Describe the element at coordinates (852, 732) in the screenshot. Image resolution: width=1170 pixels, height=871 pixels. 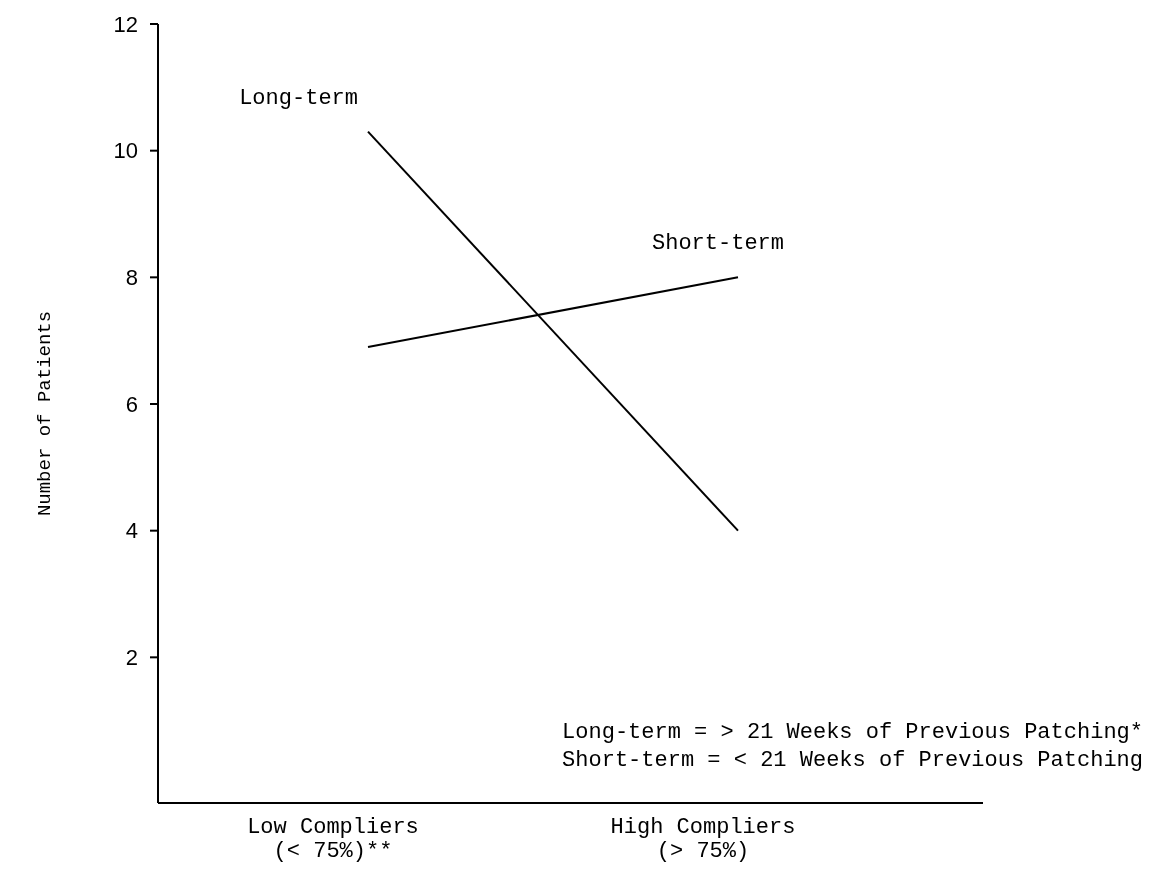
I see `annotation: Long-term = > 21 Weeks of Previous Patching*` at that location.